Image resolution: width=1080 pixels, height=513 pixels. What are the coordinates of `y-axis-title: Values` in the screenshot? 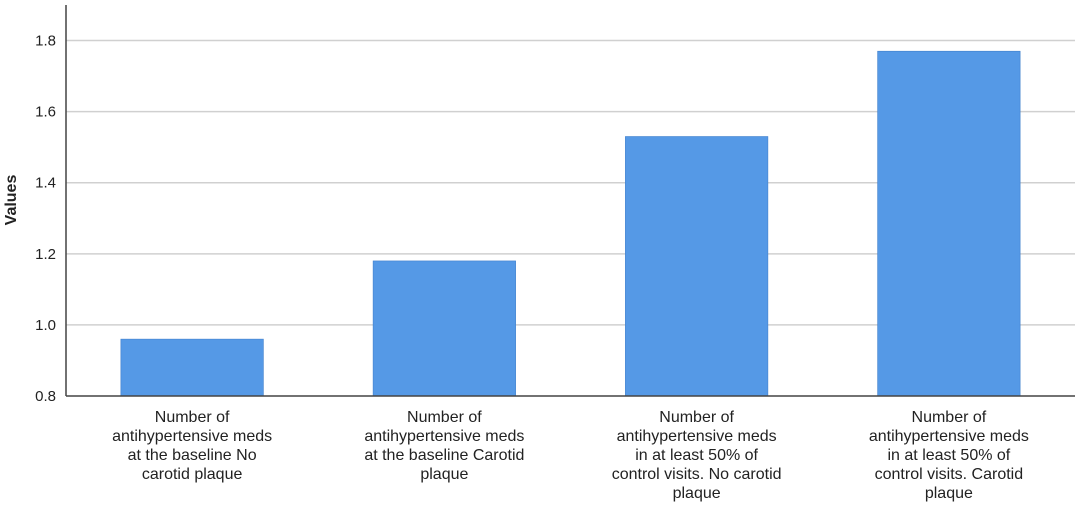 It's located at (11, 200).